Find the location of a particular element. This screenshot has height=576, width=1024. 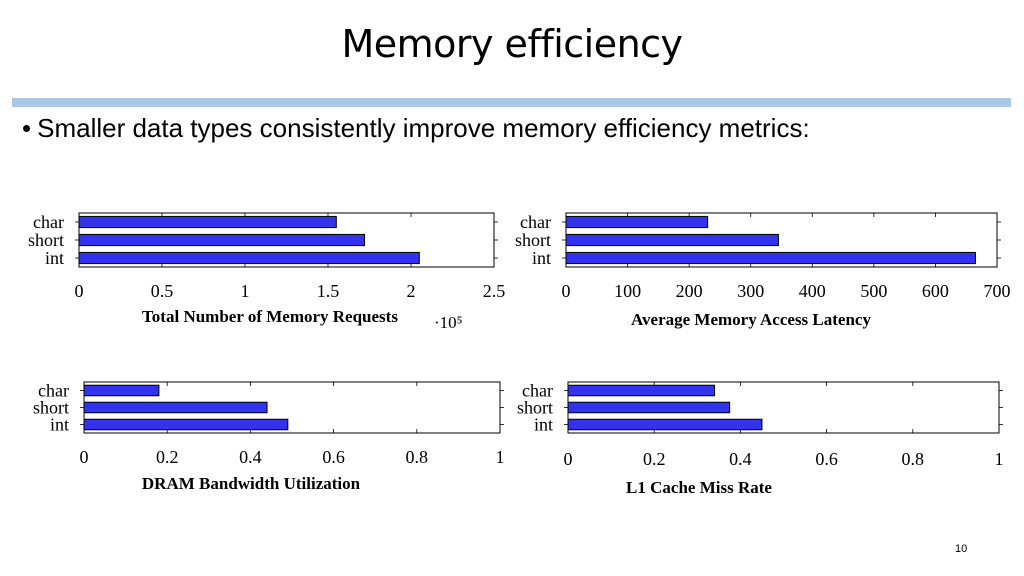

x-tick-label: 2.5 is located at coordinates (494, 291).